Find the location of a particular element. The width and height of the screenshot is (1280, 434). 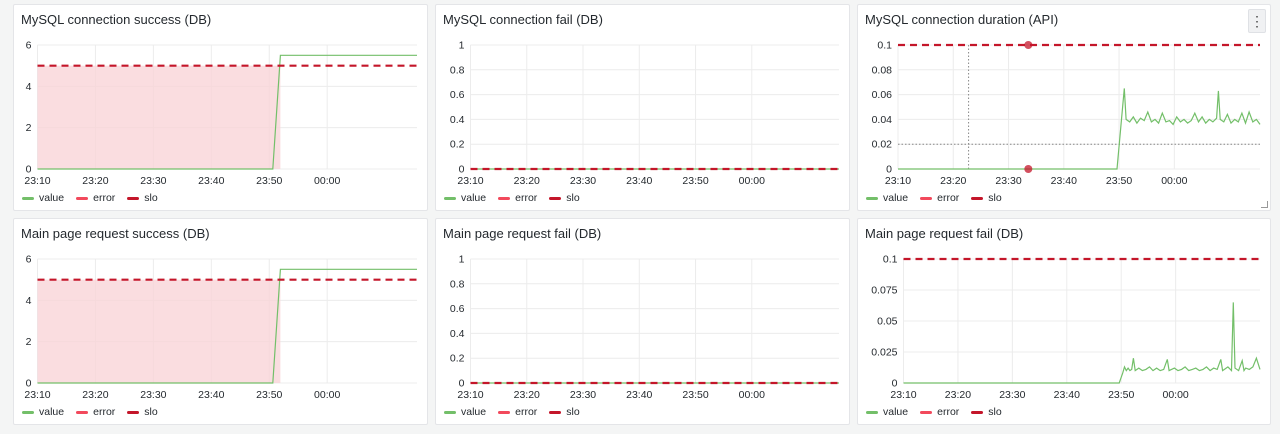

y-tick-label: 0.2 is located at coordinates (457, 145).